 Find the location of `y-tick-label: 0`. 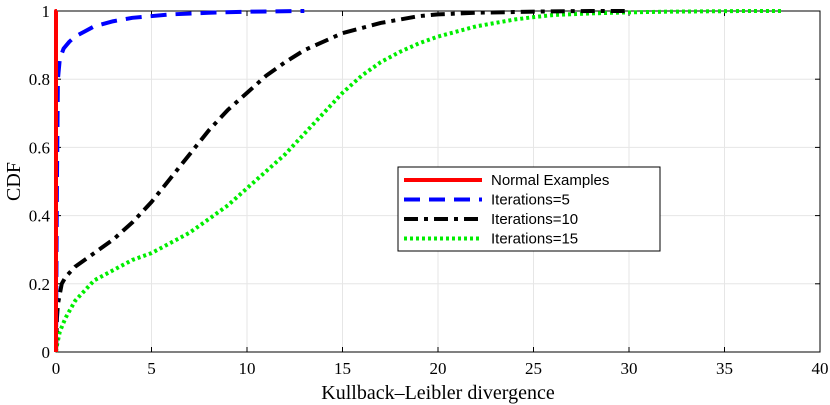

y-tick-label: 0 is located at coordinates (46, 352).